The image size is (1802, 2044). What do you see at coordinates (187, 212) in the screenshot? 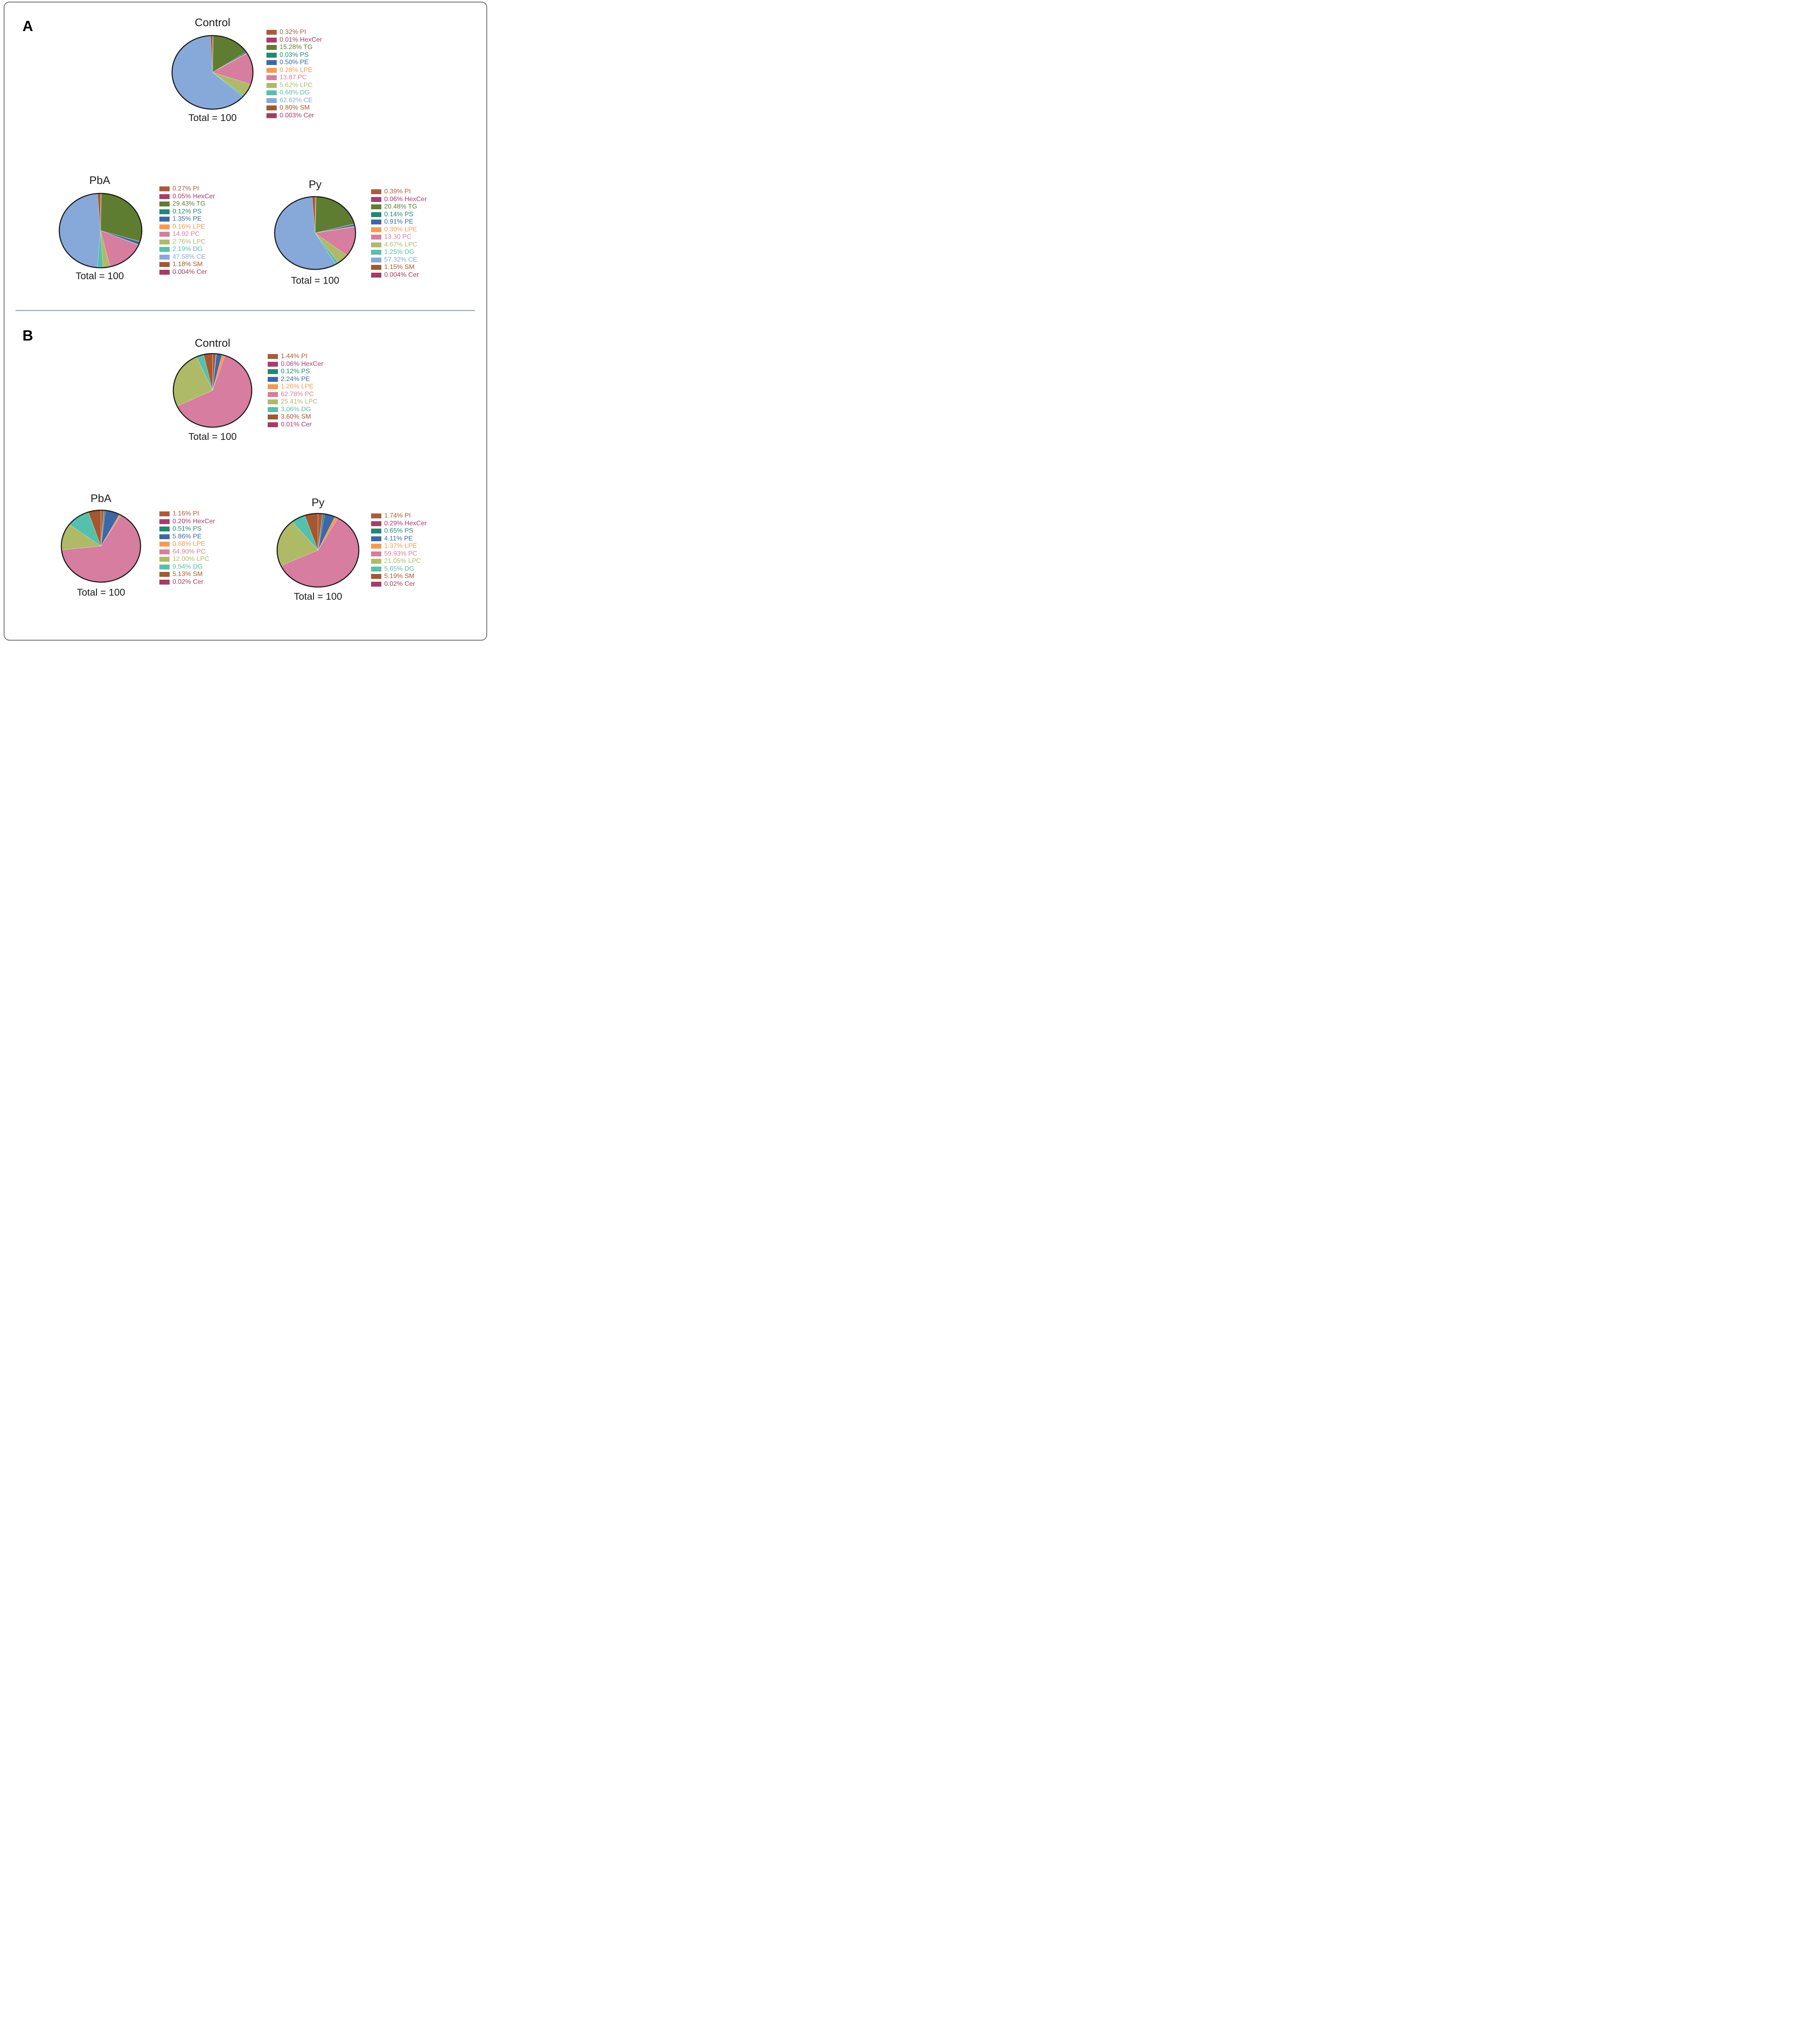
I see `legend-item-ps: 0.12% PS` at bounding box center [187, 212].